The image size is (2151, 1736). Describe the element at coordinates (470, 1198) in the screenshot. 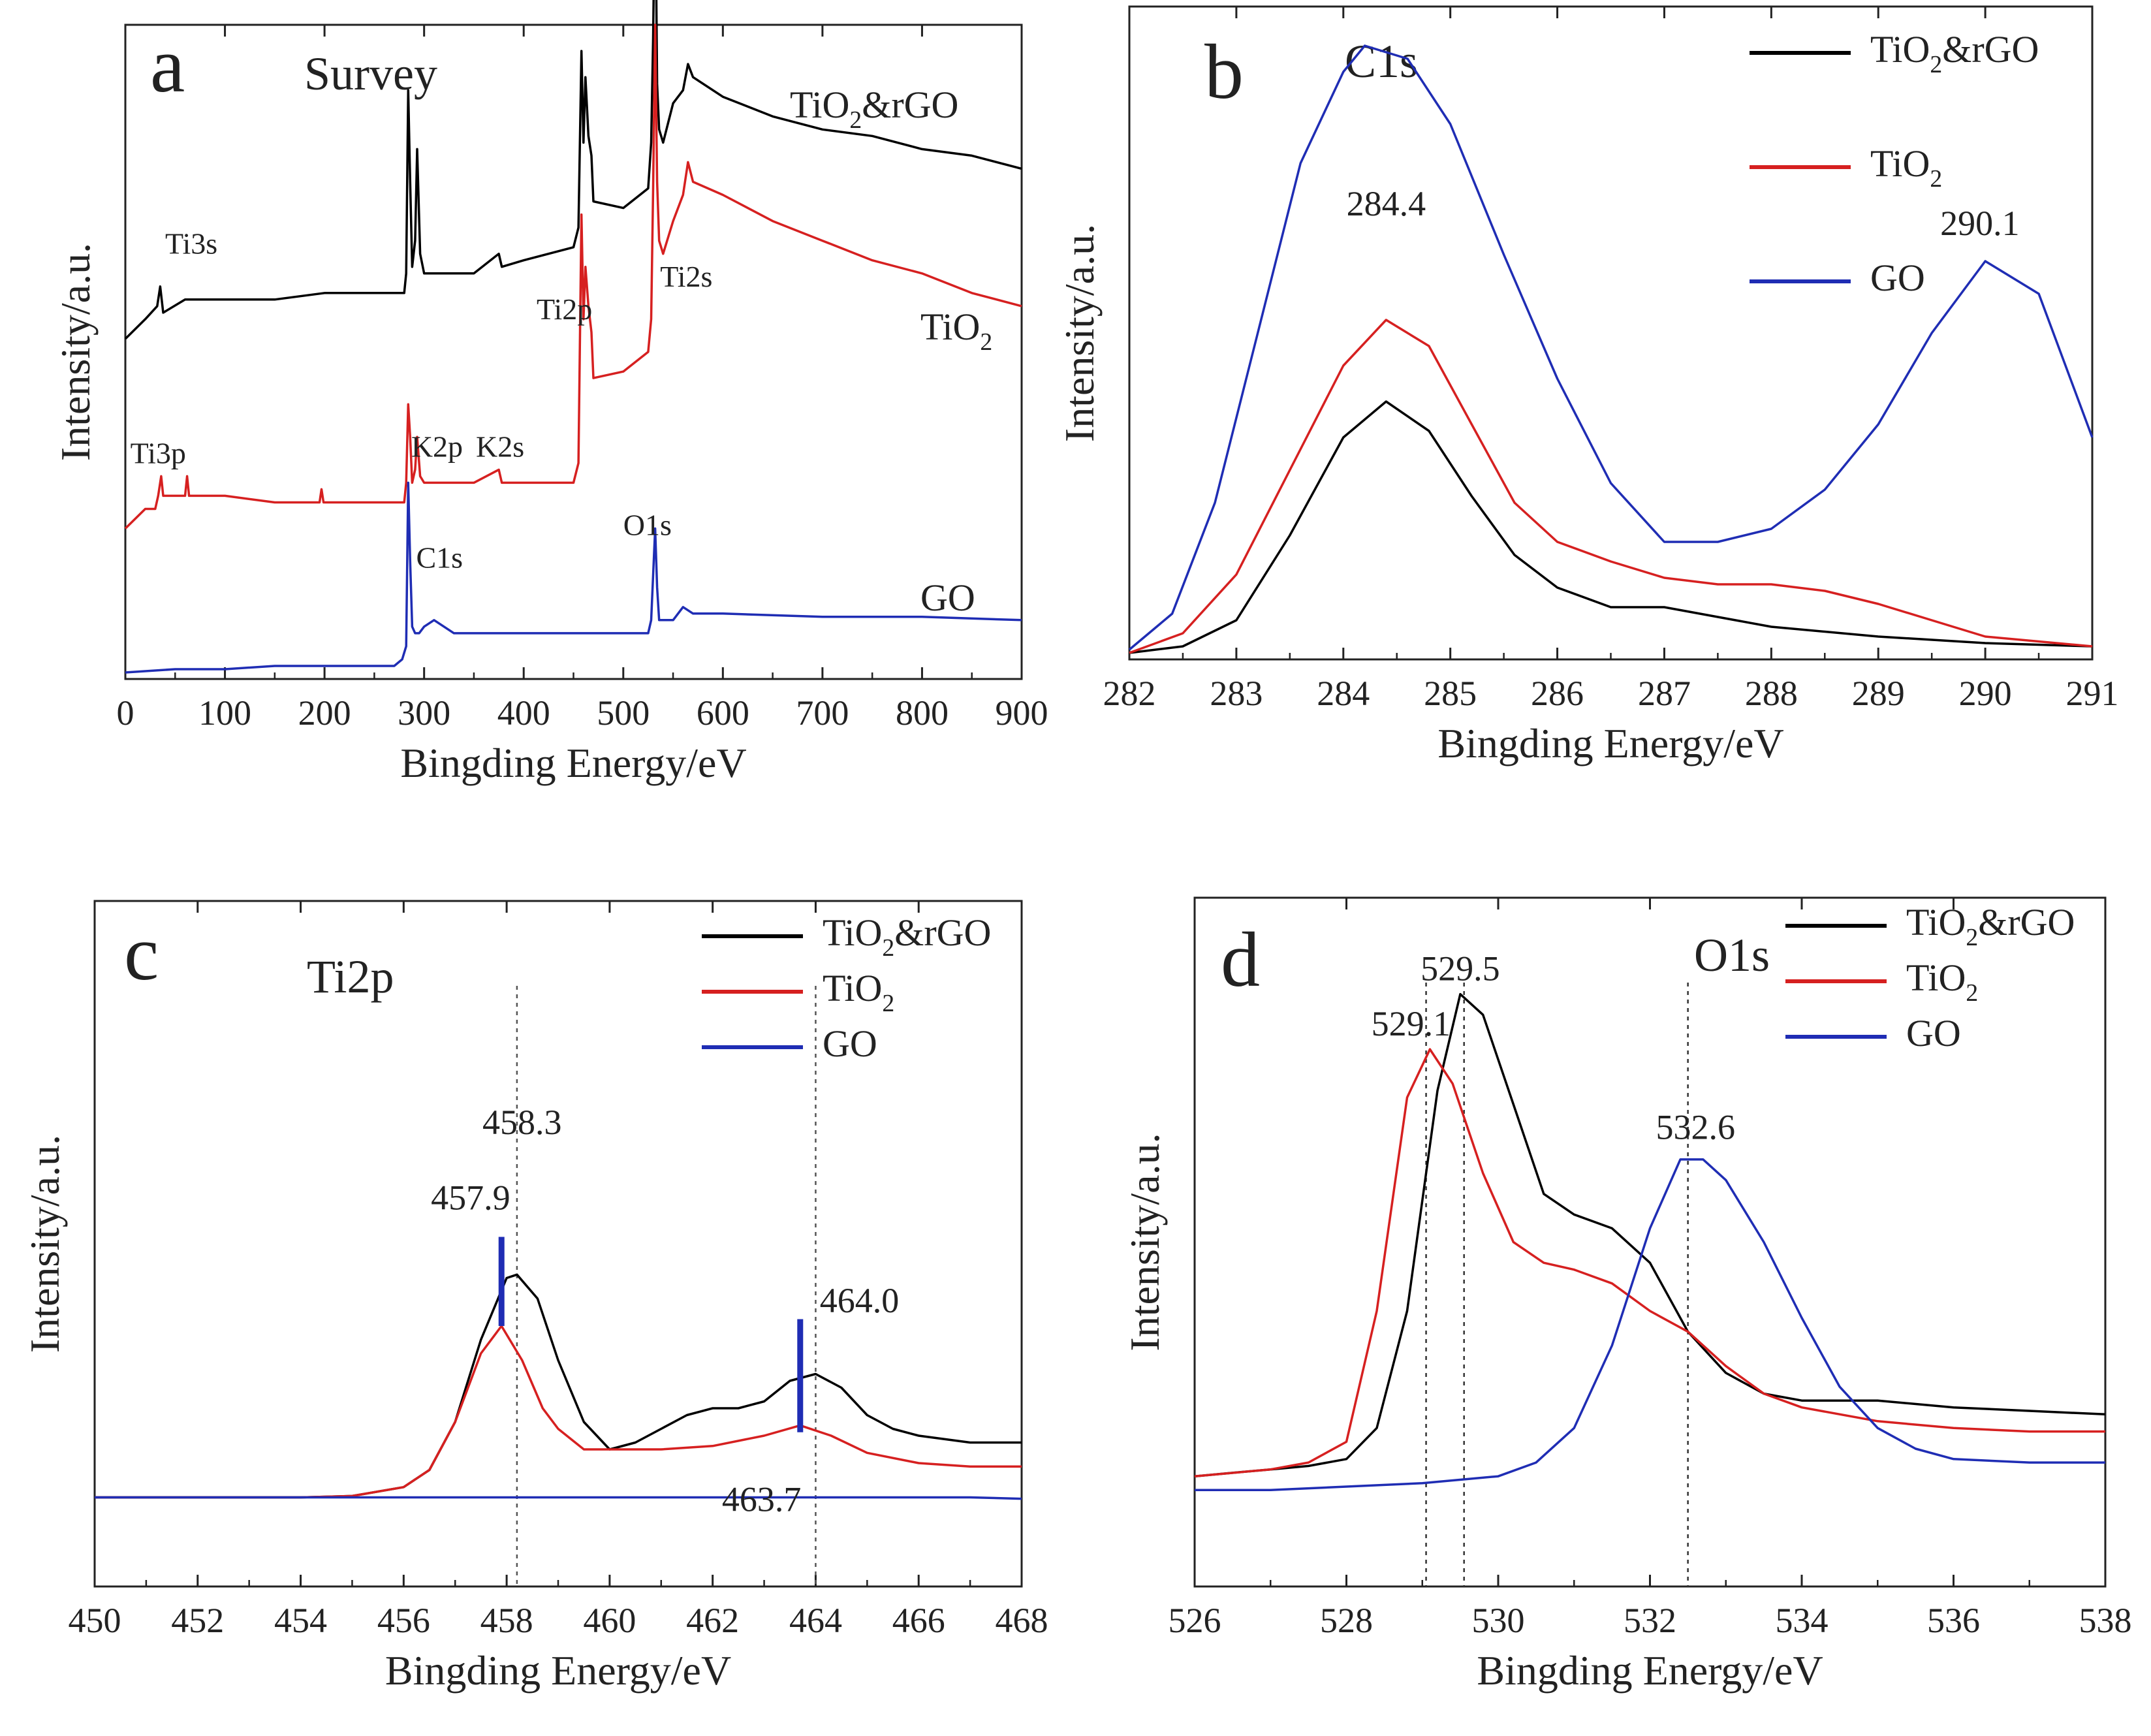

I see `annotation-label: 457.9` at that location.